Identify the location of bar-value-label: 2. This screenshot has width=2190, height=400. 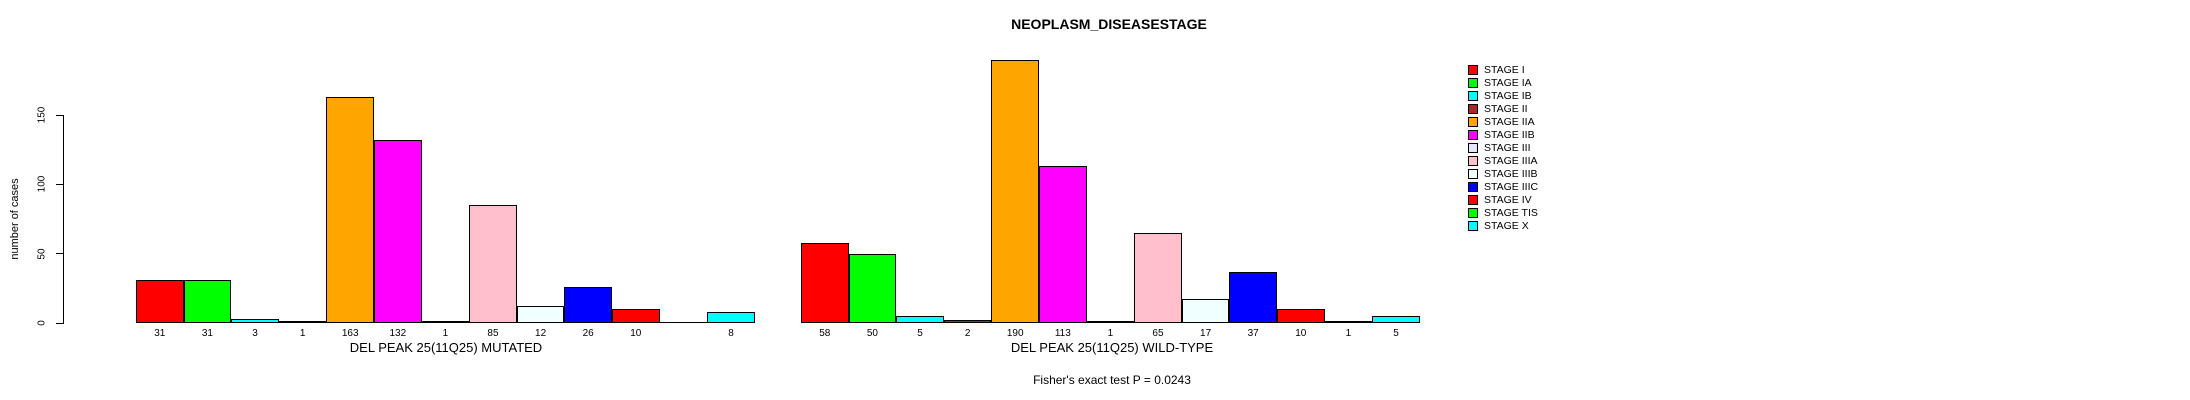
(967, 333).